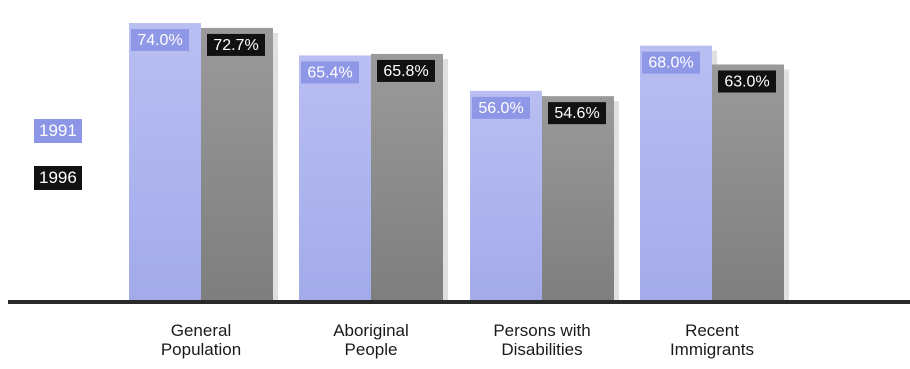  I want to click on data-label: 72.7%, so click(235, 45).